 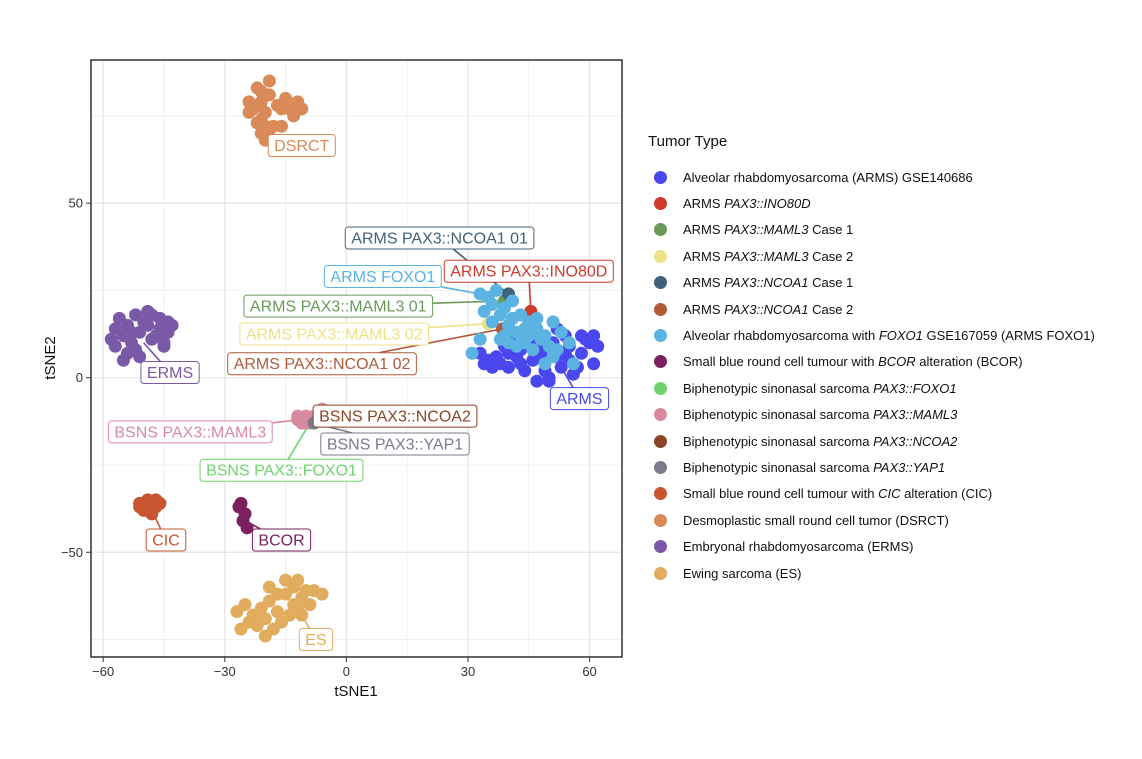 I want to click on legend-label-part: Case 1, so click(x=831, y=283).